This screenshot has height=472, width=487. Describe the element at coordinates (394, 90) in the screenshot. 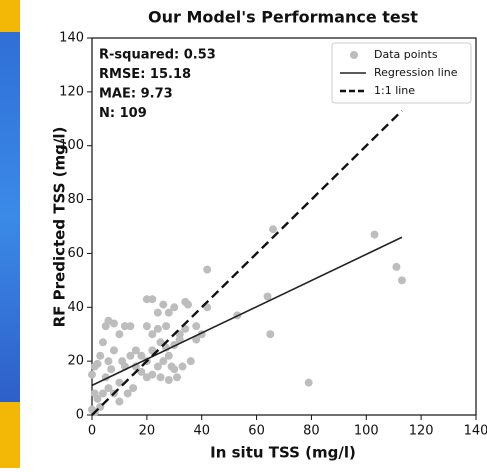

I see `legend-label: 1:1 line` at that location.